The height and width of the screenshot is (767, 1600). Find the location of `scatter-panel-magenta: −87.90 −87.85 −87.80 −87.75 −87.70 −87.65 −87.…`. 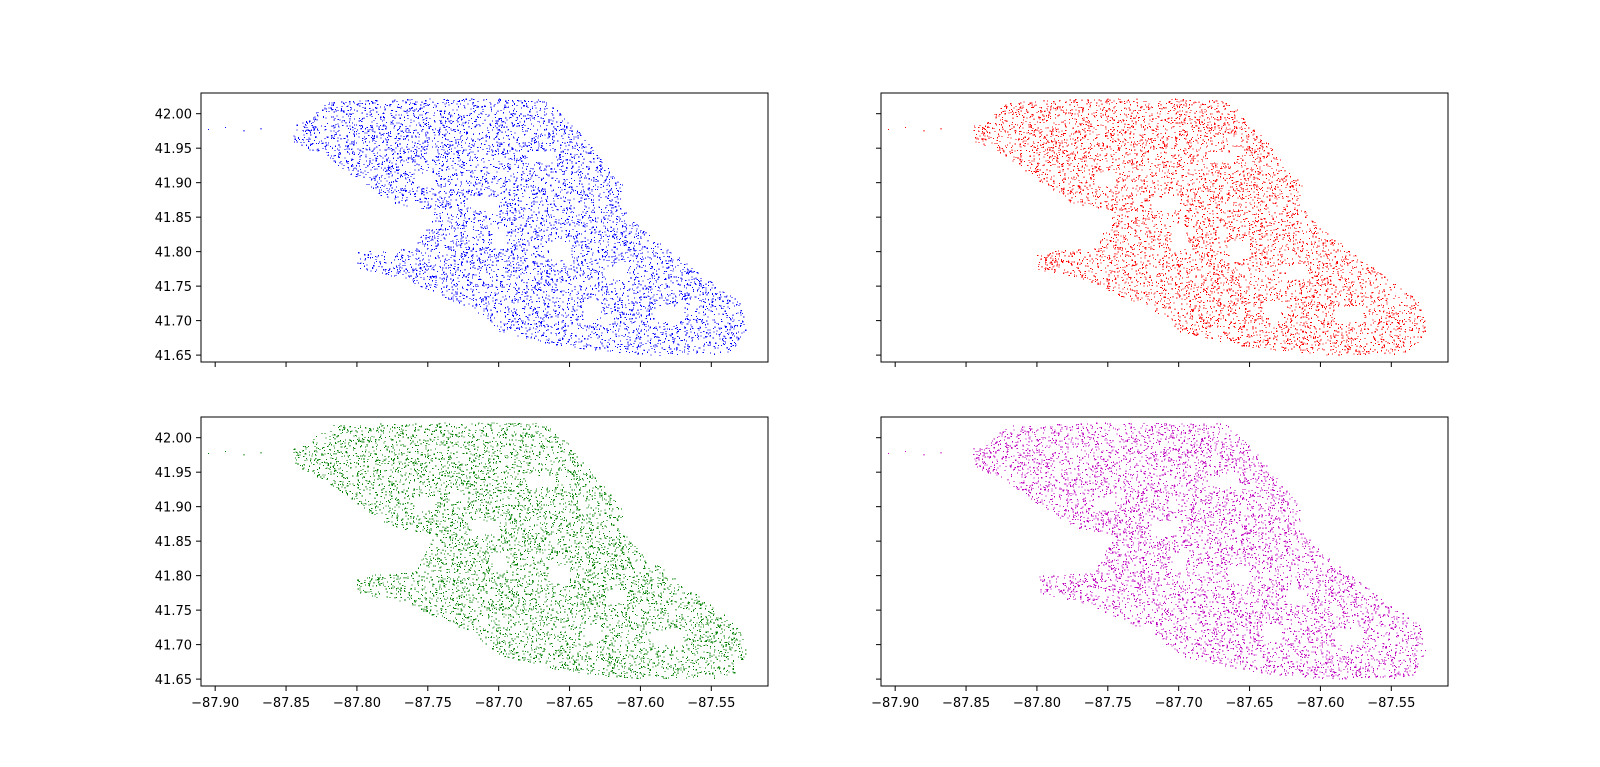

scatter-panel-magenta: −87.90 −87.85 −87.80 −87.75 −87.70 −87.65 −87.… is located at coordinates (1160, 563).